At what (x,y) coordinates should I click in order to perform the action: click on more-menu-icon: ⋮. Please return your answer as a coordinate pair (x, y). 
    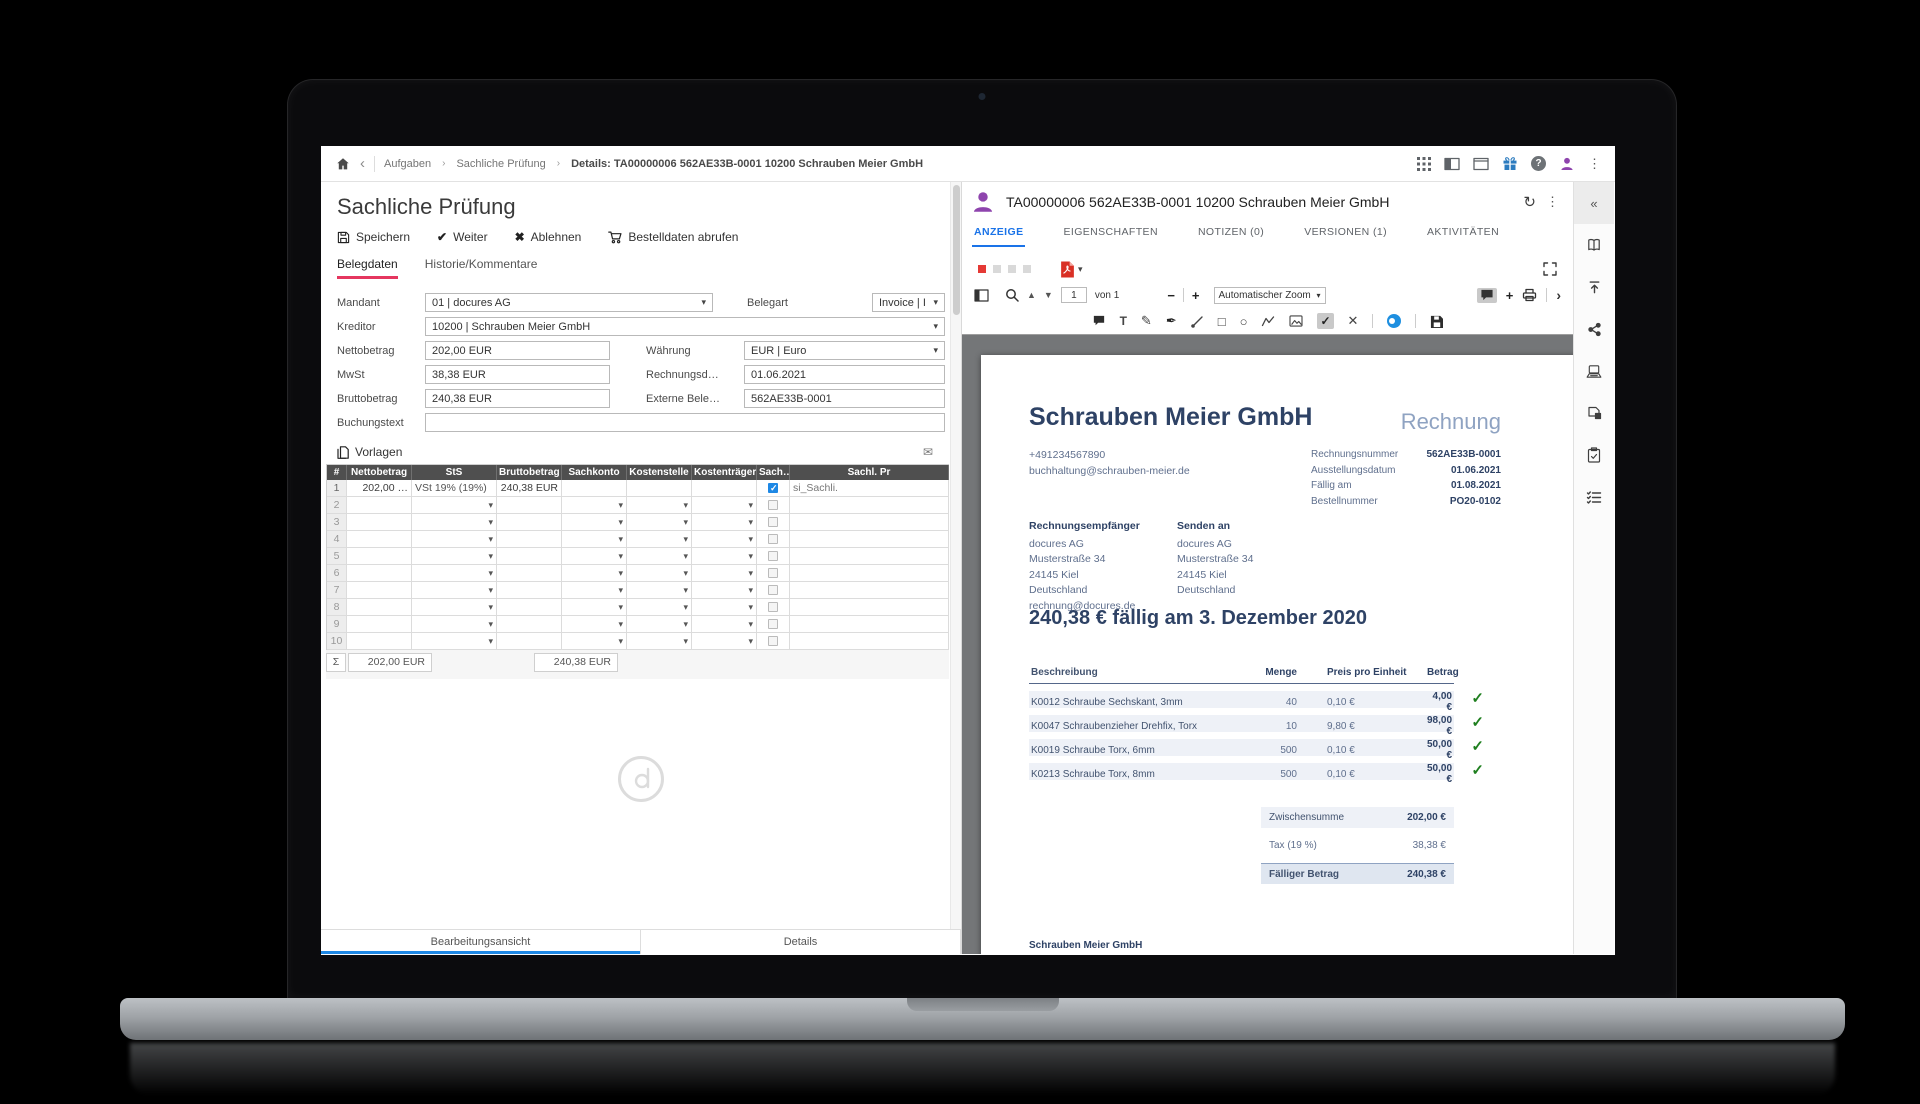
    Looking at the image, I should click on (1594, 163).